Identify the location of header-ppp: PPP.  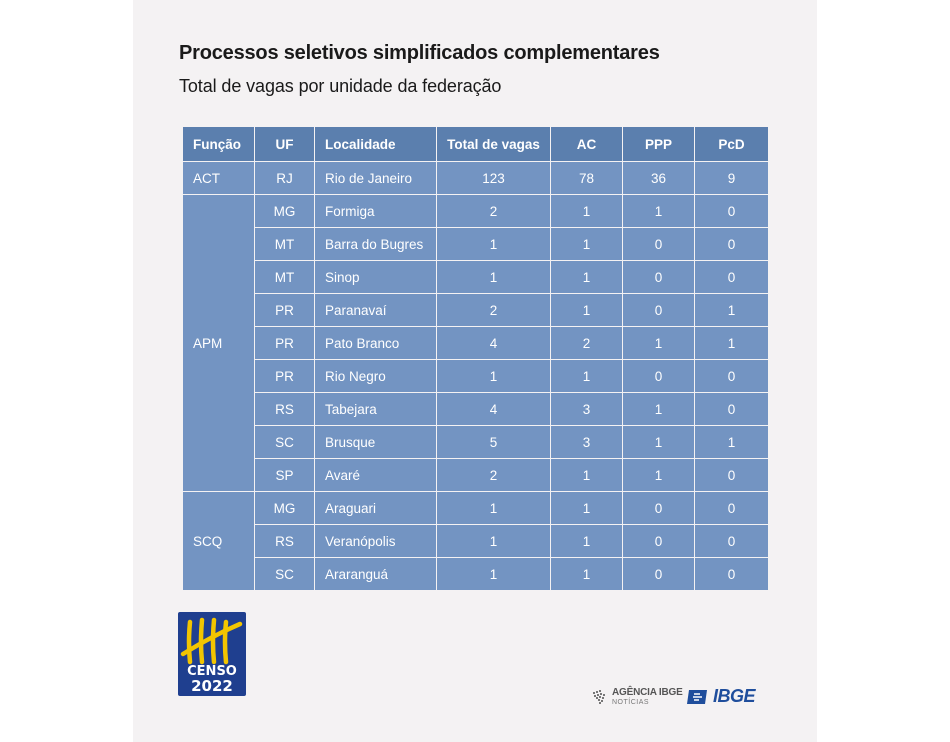
(658, 144).